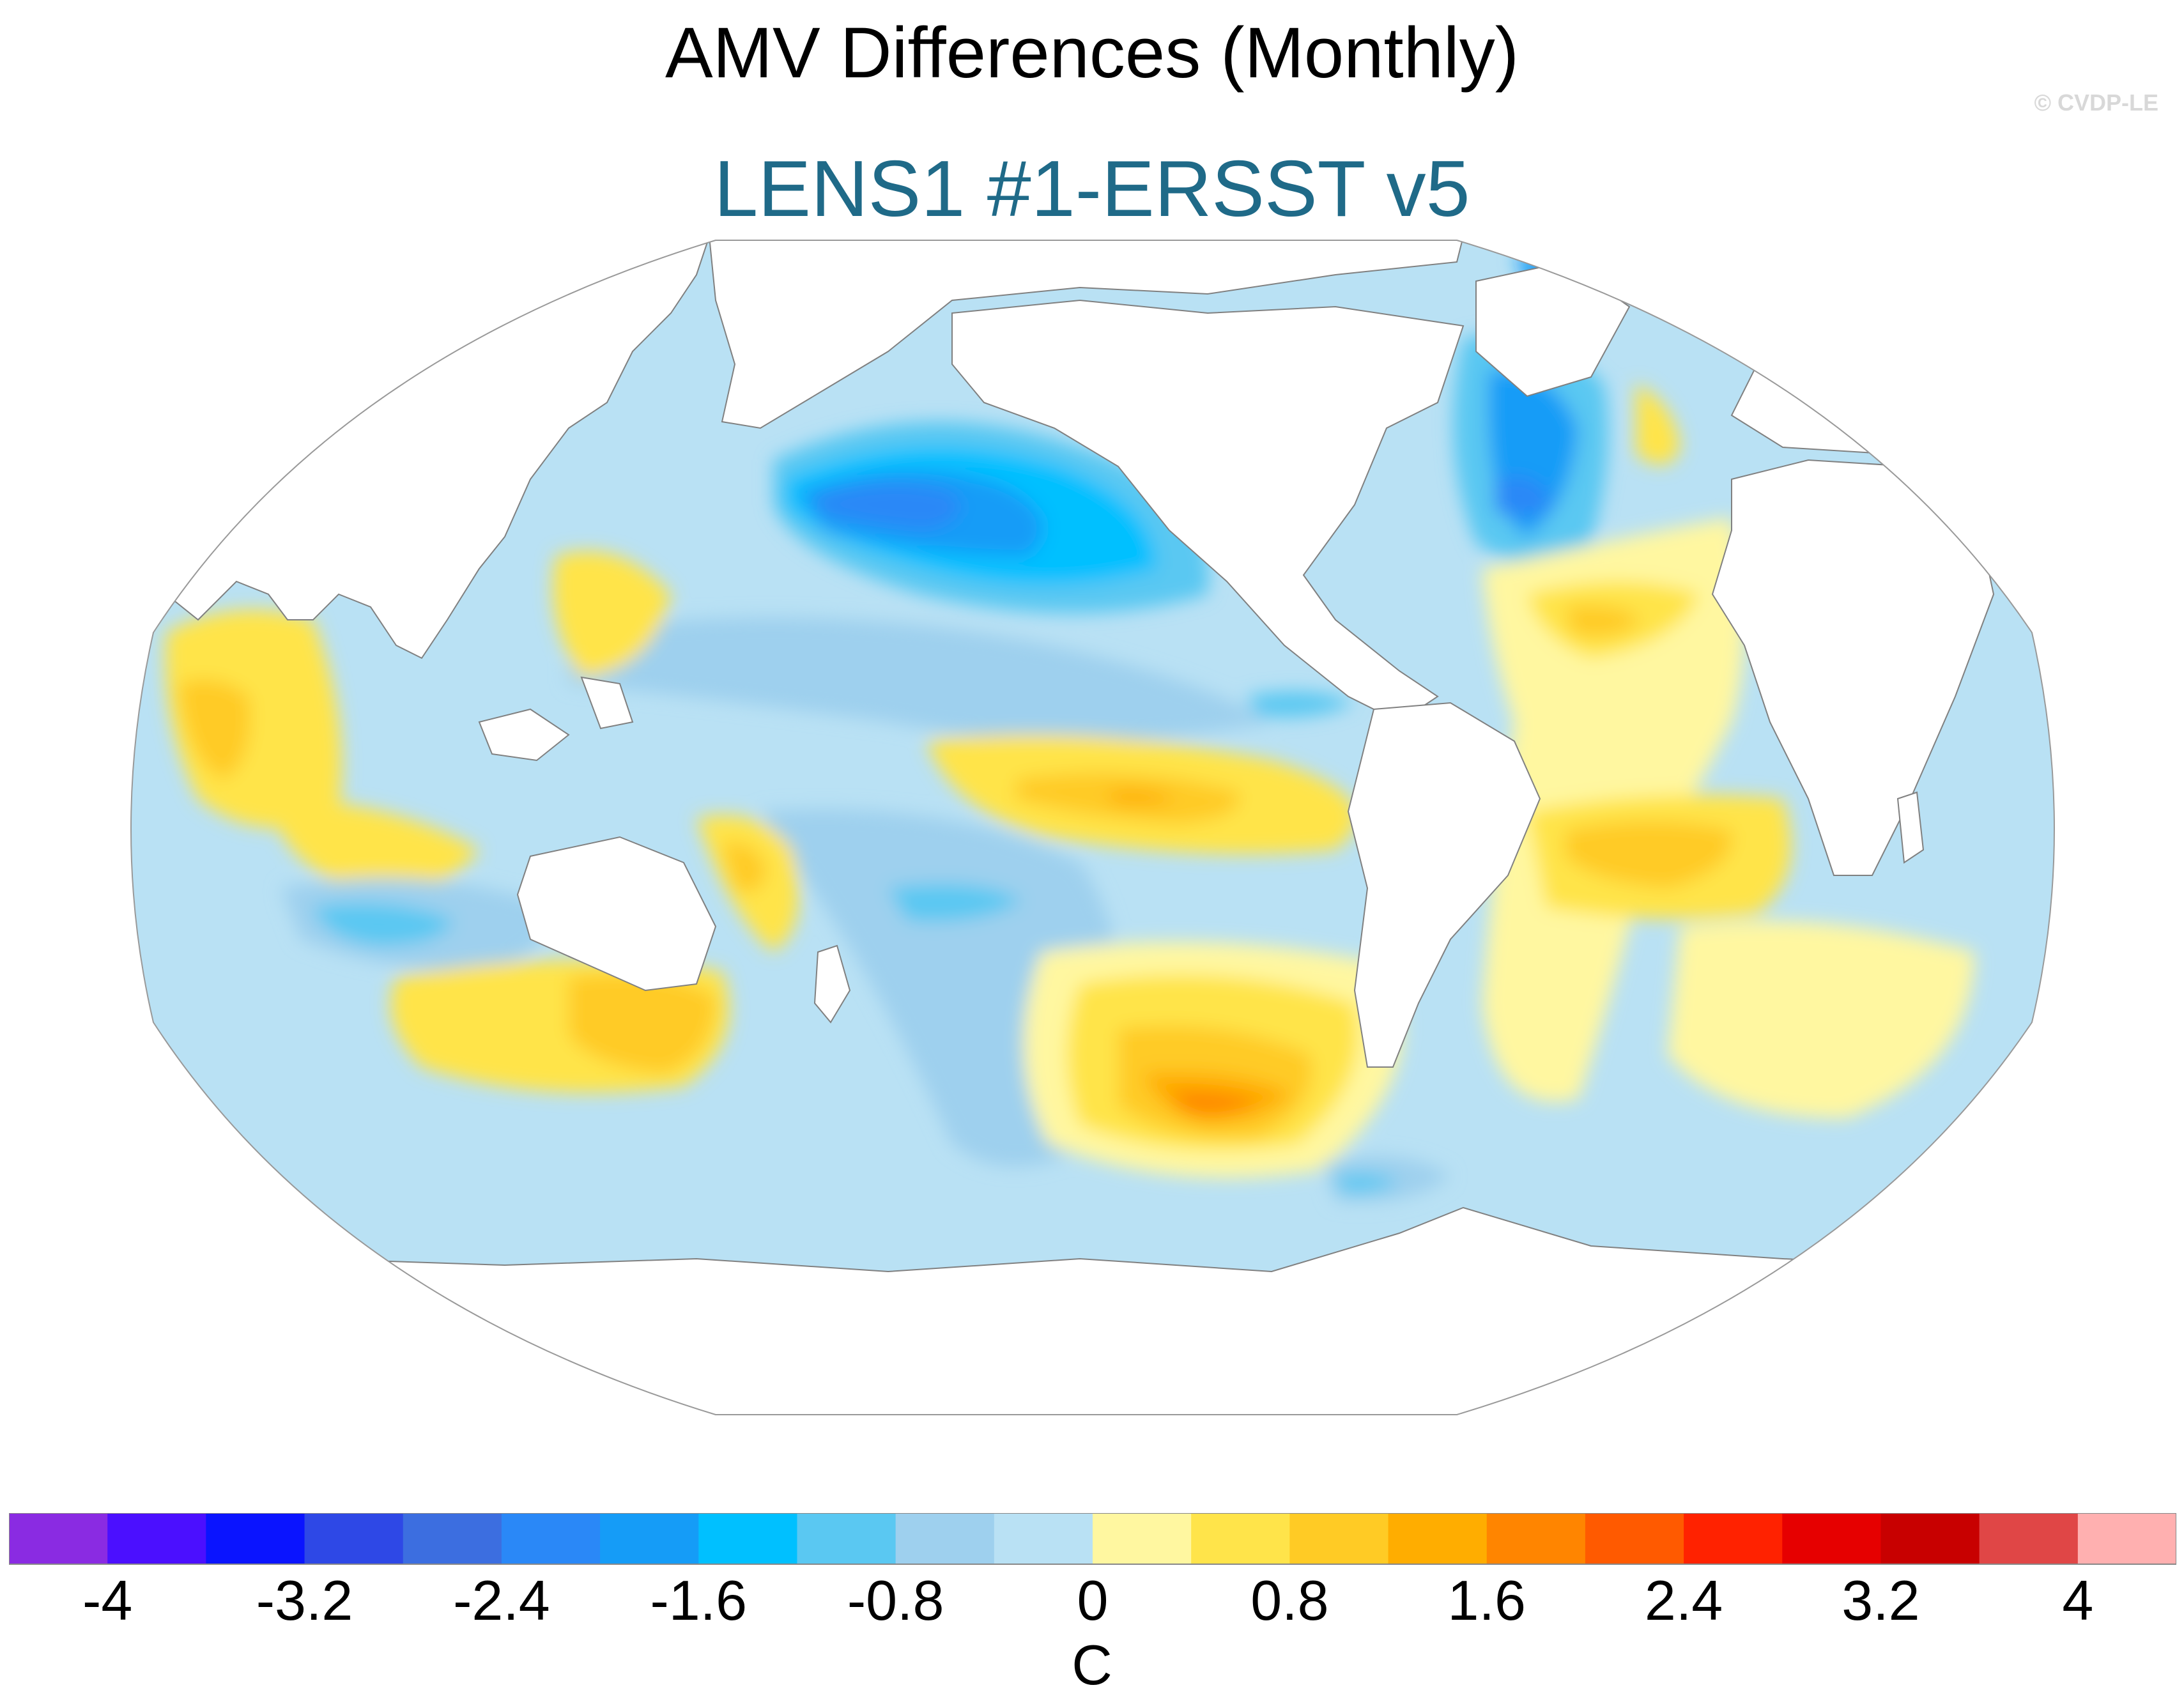 The height and width of the screenshot is (1699, 2184). I want to click on colorbar-tick-labels: -4 -3.2 -2.4 -1.6 -0.8 0 0.8 1.6 2.4 3.2 4, so click(1087, 1598).